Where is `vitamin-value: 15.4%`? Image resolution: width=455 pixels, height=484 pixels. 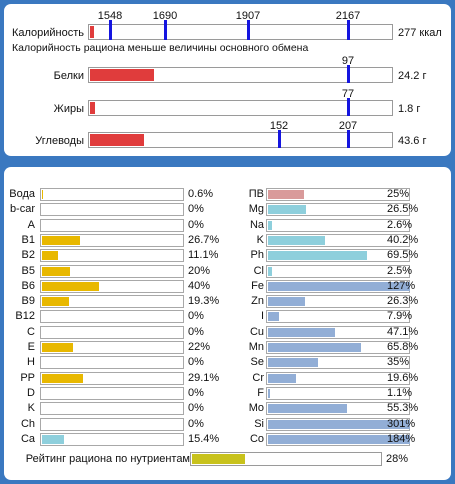 vitamin-value: 15.4% is located at coordinates (204, 438).